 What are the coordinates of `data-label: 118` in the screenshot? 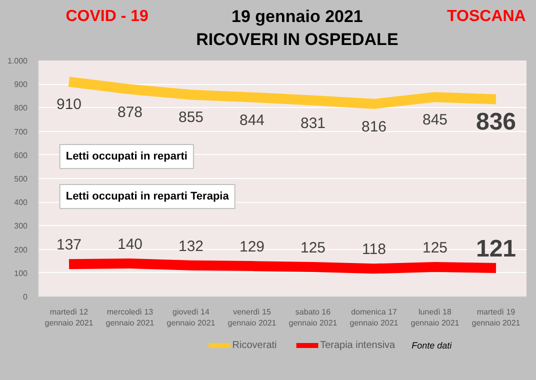 It's located at (374, 249).